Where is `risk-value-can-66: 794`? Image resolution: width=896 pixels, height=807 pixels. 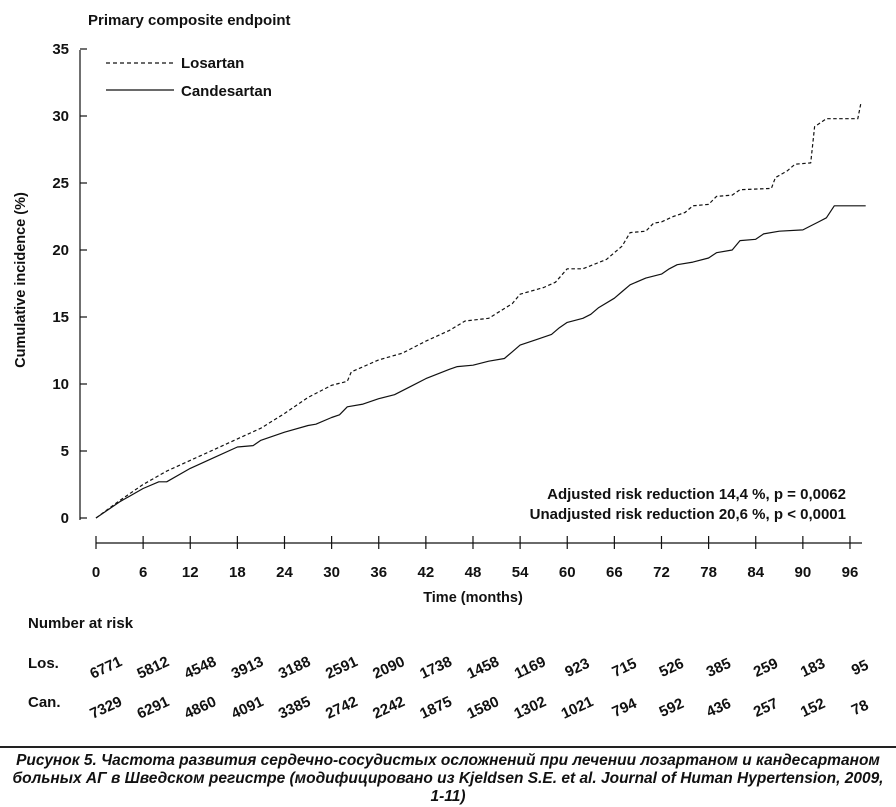 risk-value-can-66: 794 is located at coordinates (625, 708).